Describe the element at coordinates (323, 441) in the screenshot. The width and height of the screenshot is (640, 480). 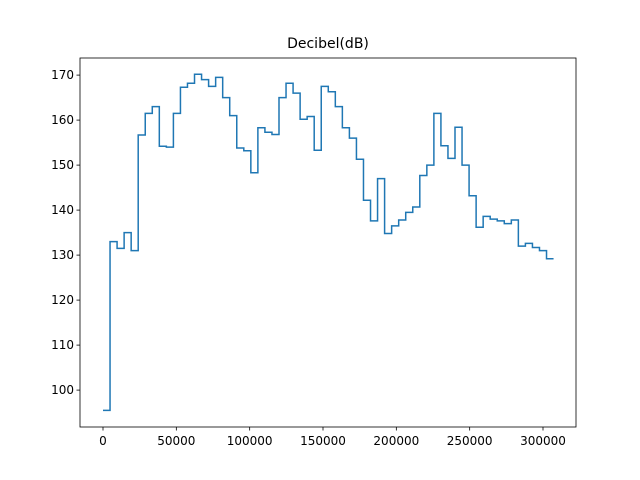
I see `x-tick-label: 150000` at that location.